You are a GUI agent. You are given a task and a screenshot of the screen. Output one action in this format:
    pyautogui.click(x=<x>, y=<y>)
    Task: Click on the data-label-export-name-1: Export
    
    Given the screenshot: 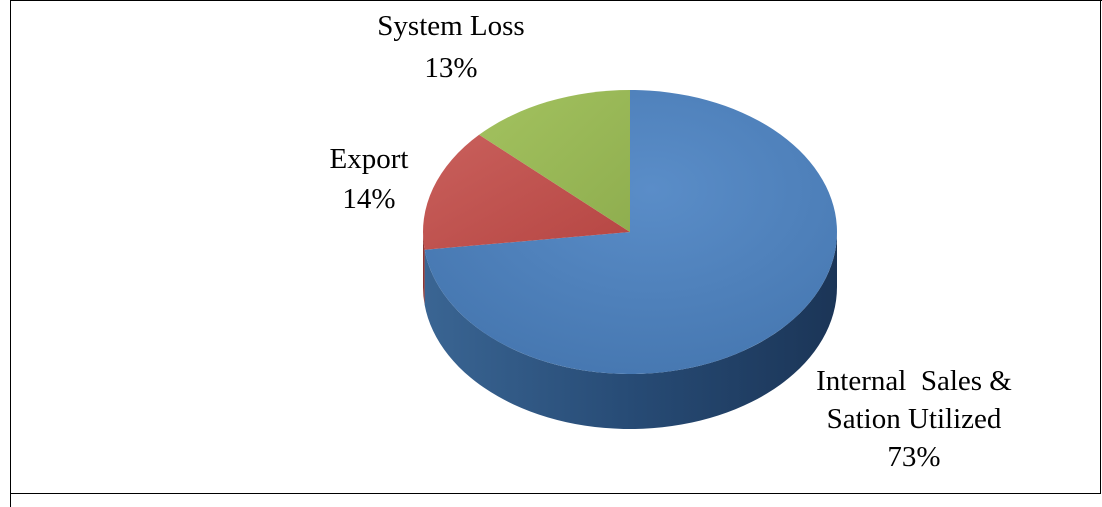 What is the action you would take?
    pyautogui.click(x=369, y=159)
    